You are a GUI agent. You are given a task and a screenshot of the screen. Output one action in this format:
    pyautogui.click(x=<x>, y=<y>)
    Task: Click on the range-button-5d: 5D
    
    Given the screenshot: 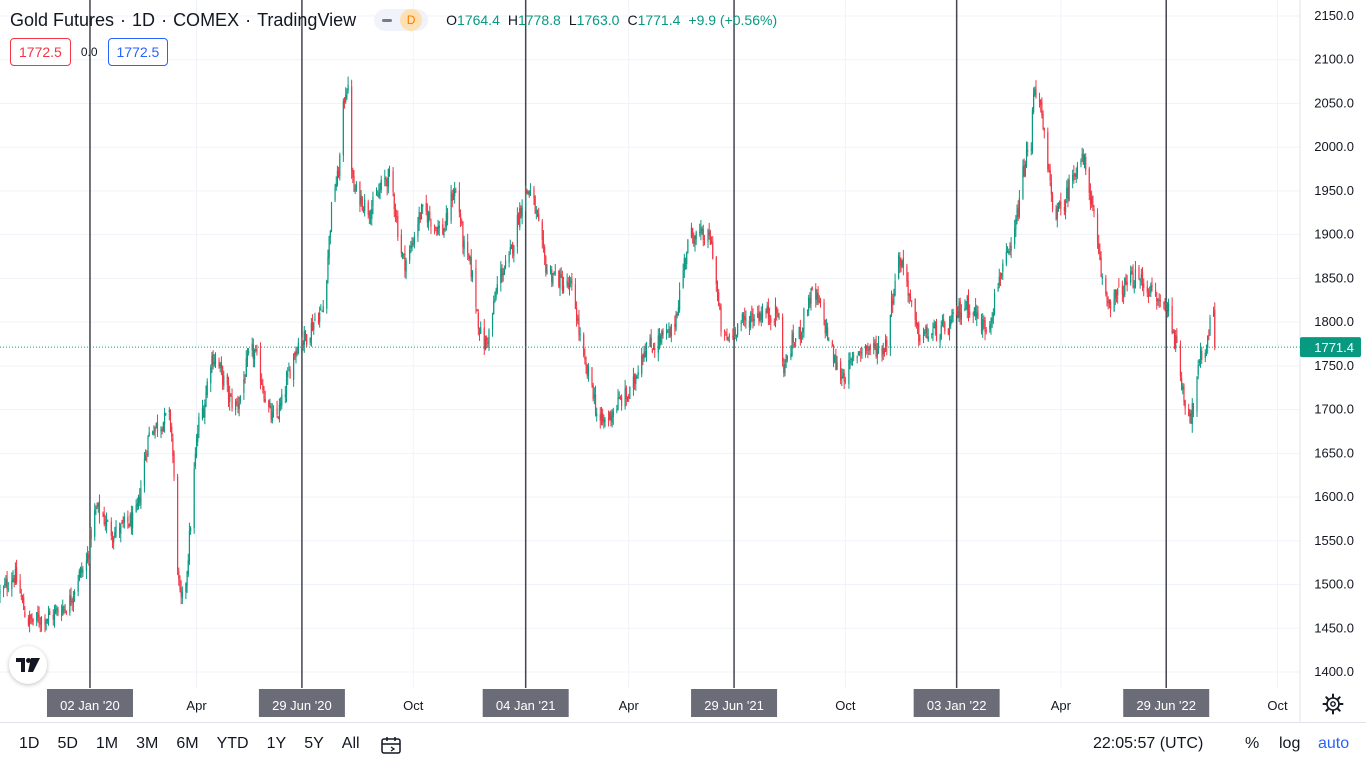 What is the action you would take?
    pyautogui.click(x=67, y=743)
    